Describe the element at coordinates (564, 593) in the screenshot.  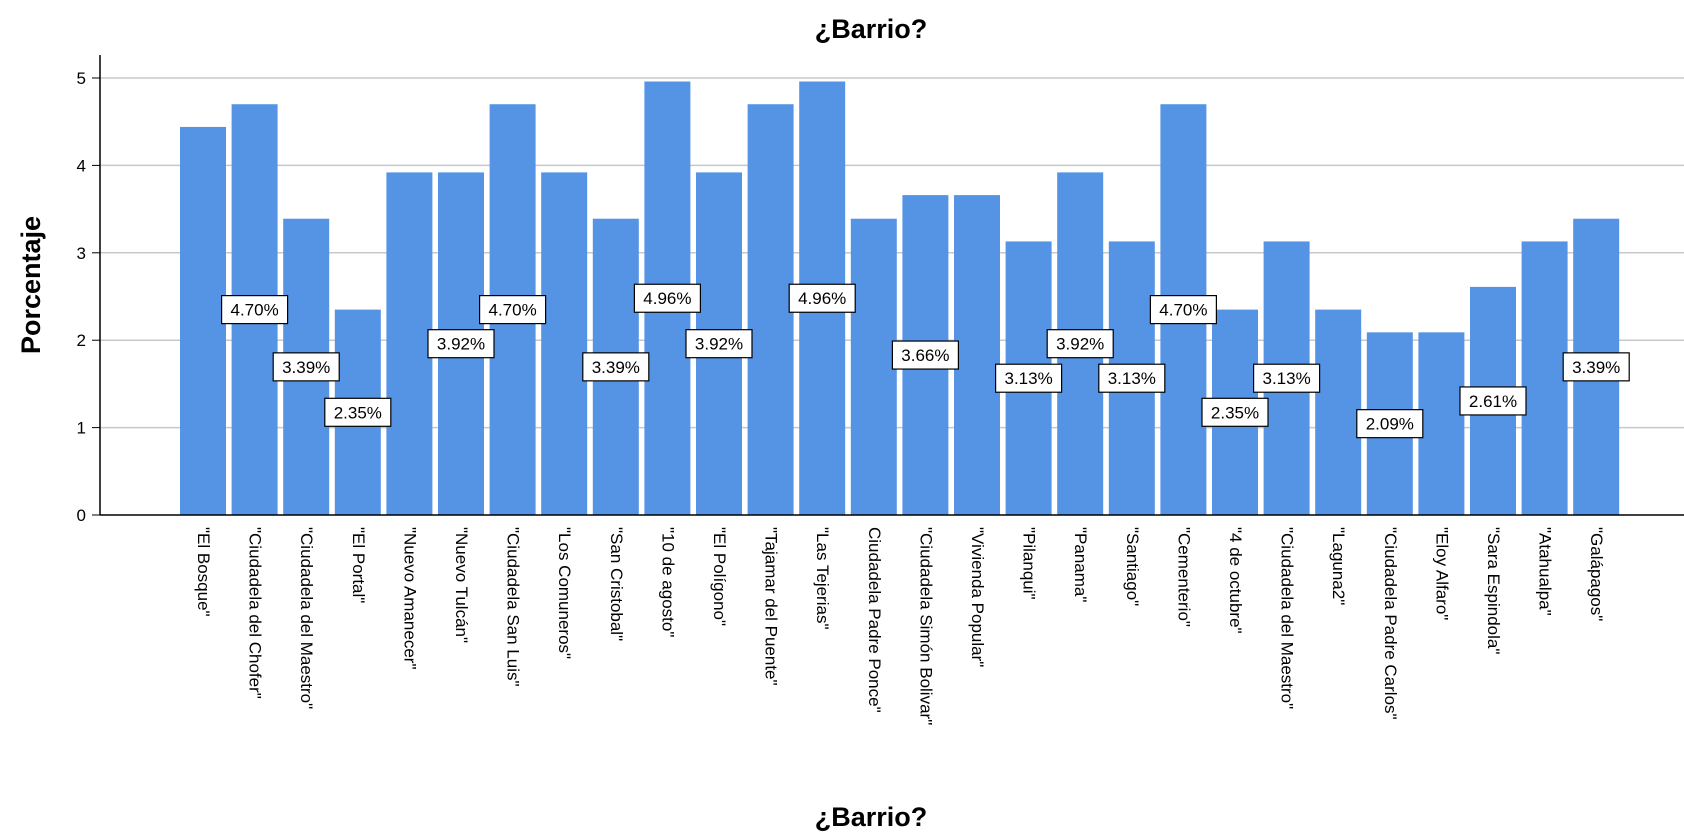
I see `x-tick-label: "Los Comuneros"` at that location.